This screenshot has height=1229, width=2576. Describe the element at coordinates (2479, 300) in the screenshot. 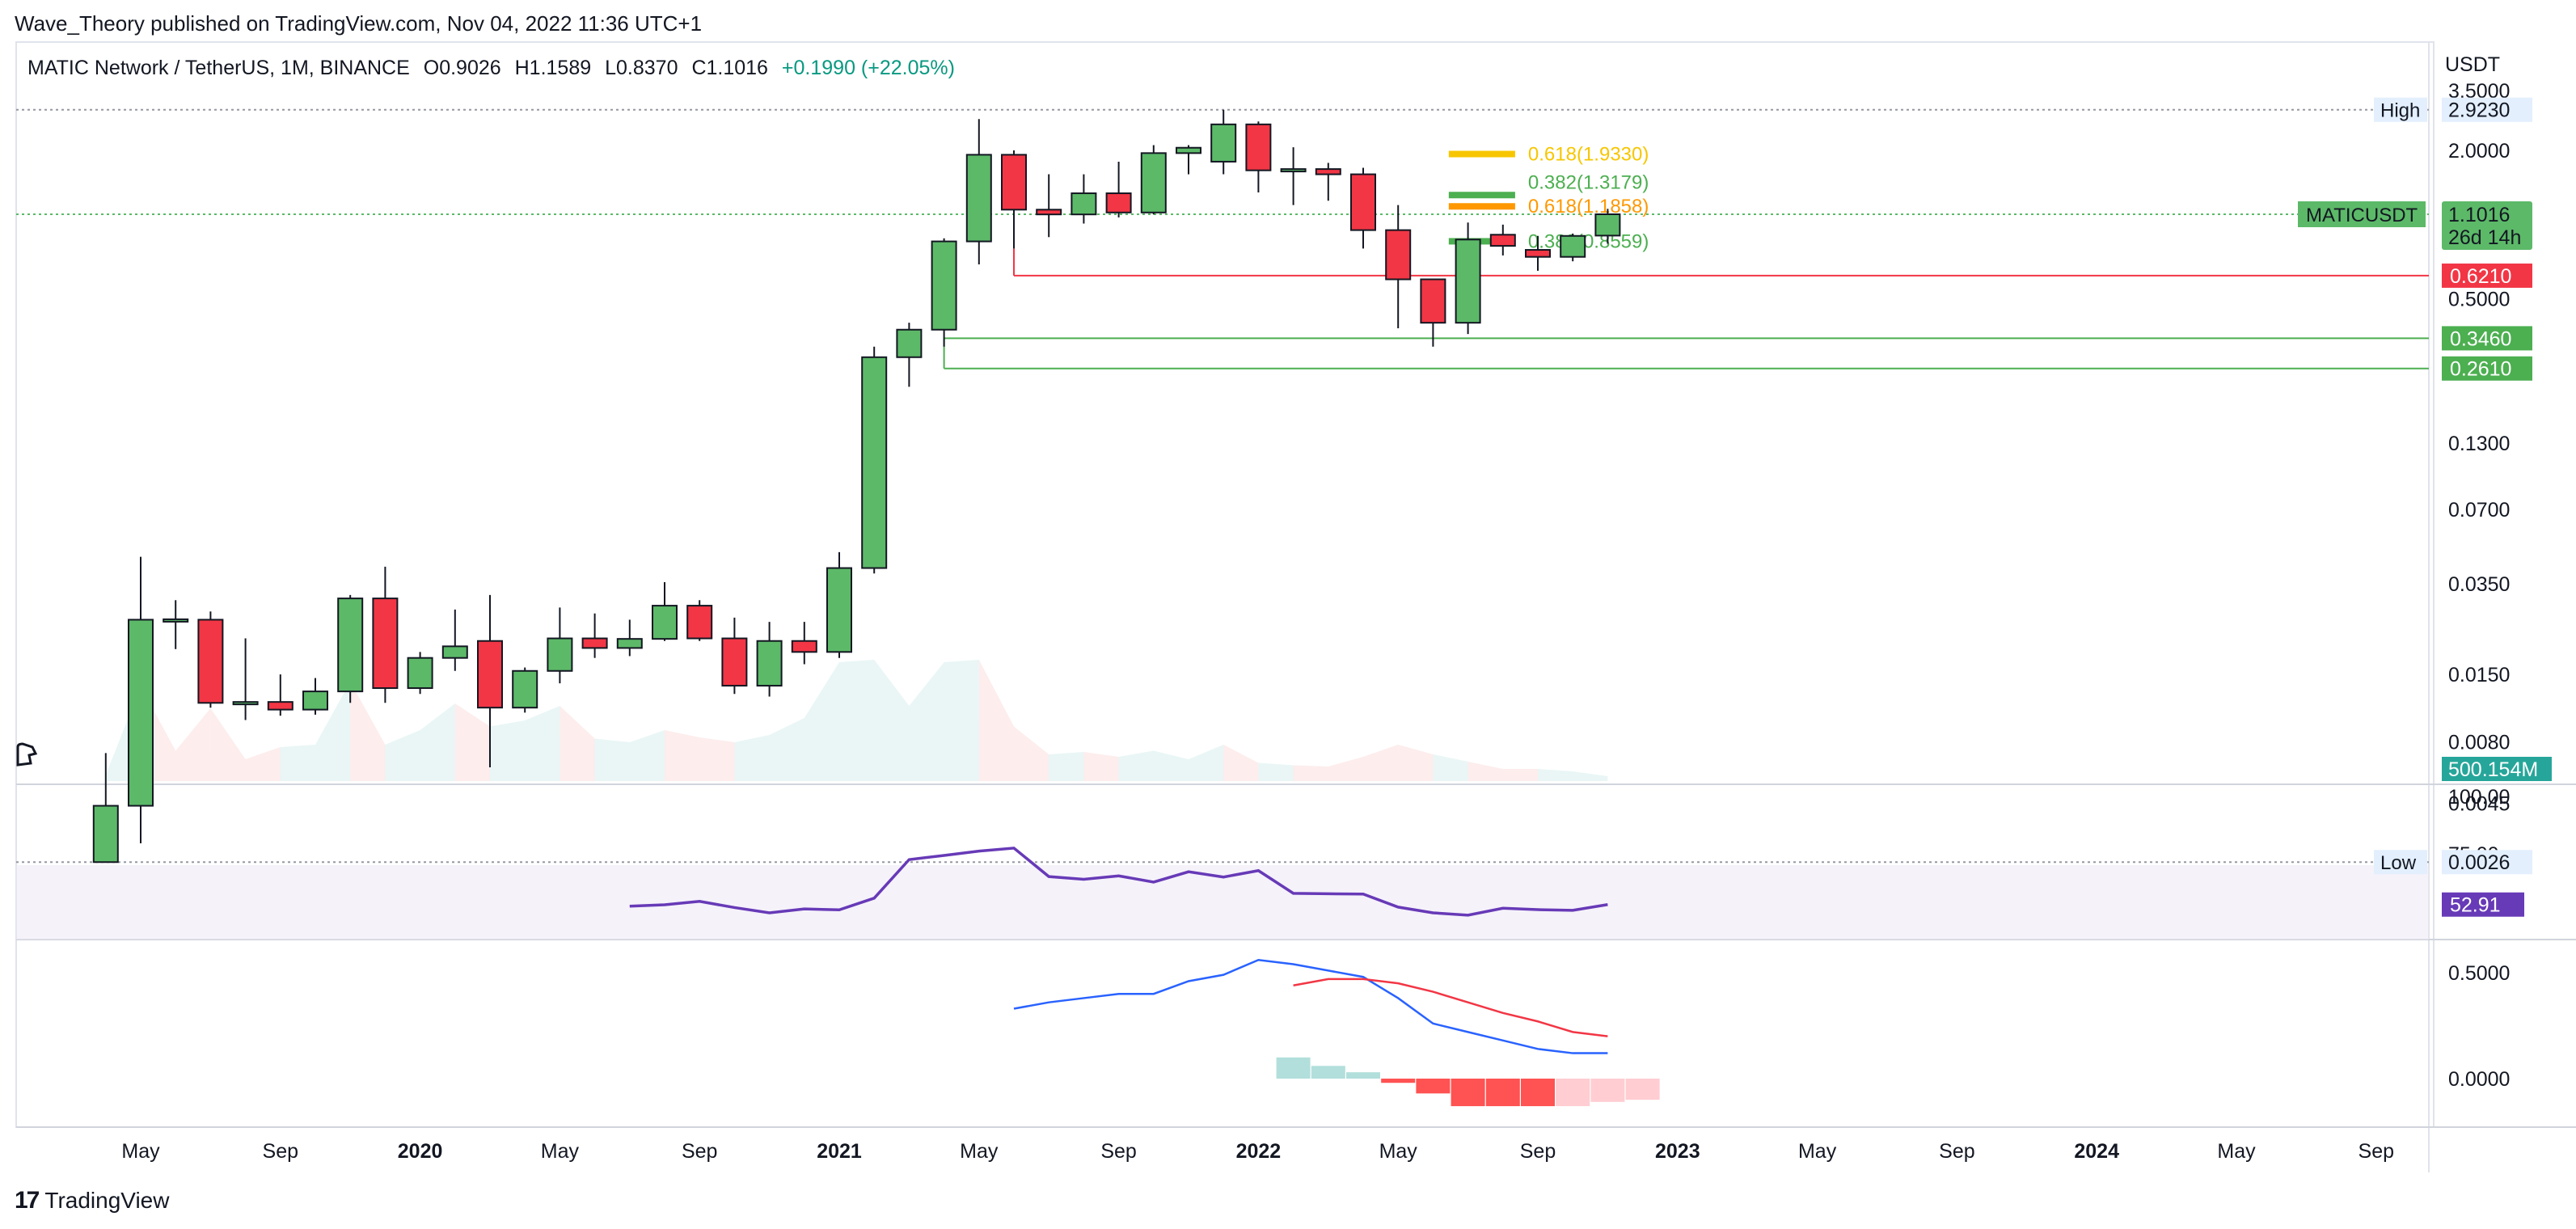

I see `price-axis-tick: 0.5000` at that location.